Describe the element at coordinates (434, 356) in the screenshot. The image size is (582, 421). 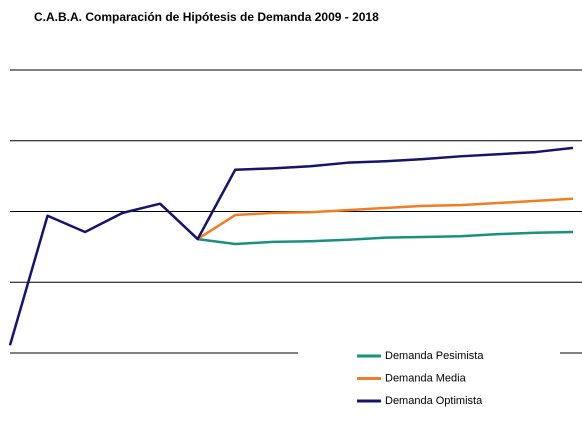
I see `legend-label: Demanda Pesimista` at that location.